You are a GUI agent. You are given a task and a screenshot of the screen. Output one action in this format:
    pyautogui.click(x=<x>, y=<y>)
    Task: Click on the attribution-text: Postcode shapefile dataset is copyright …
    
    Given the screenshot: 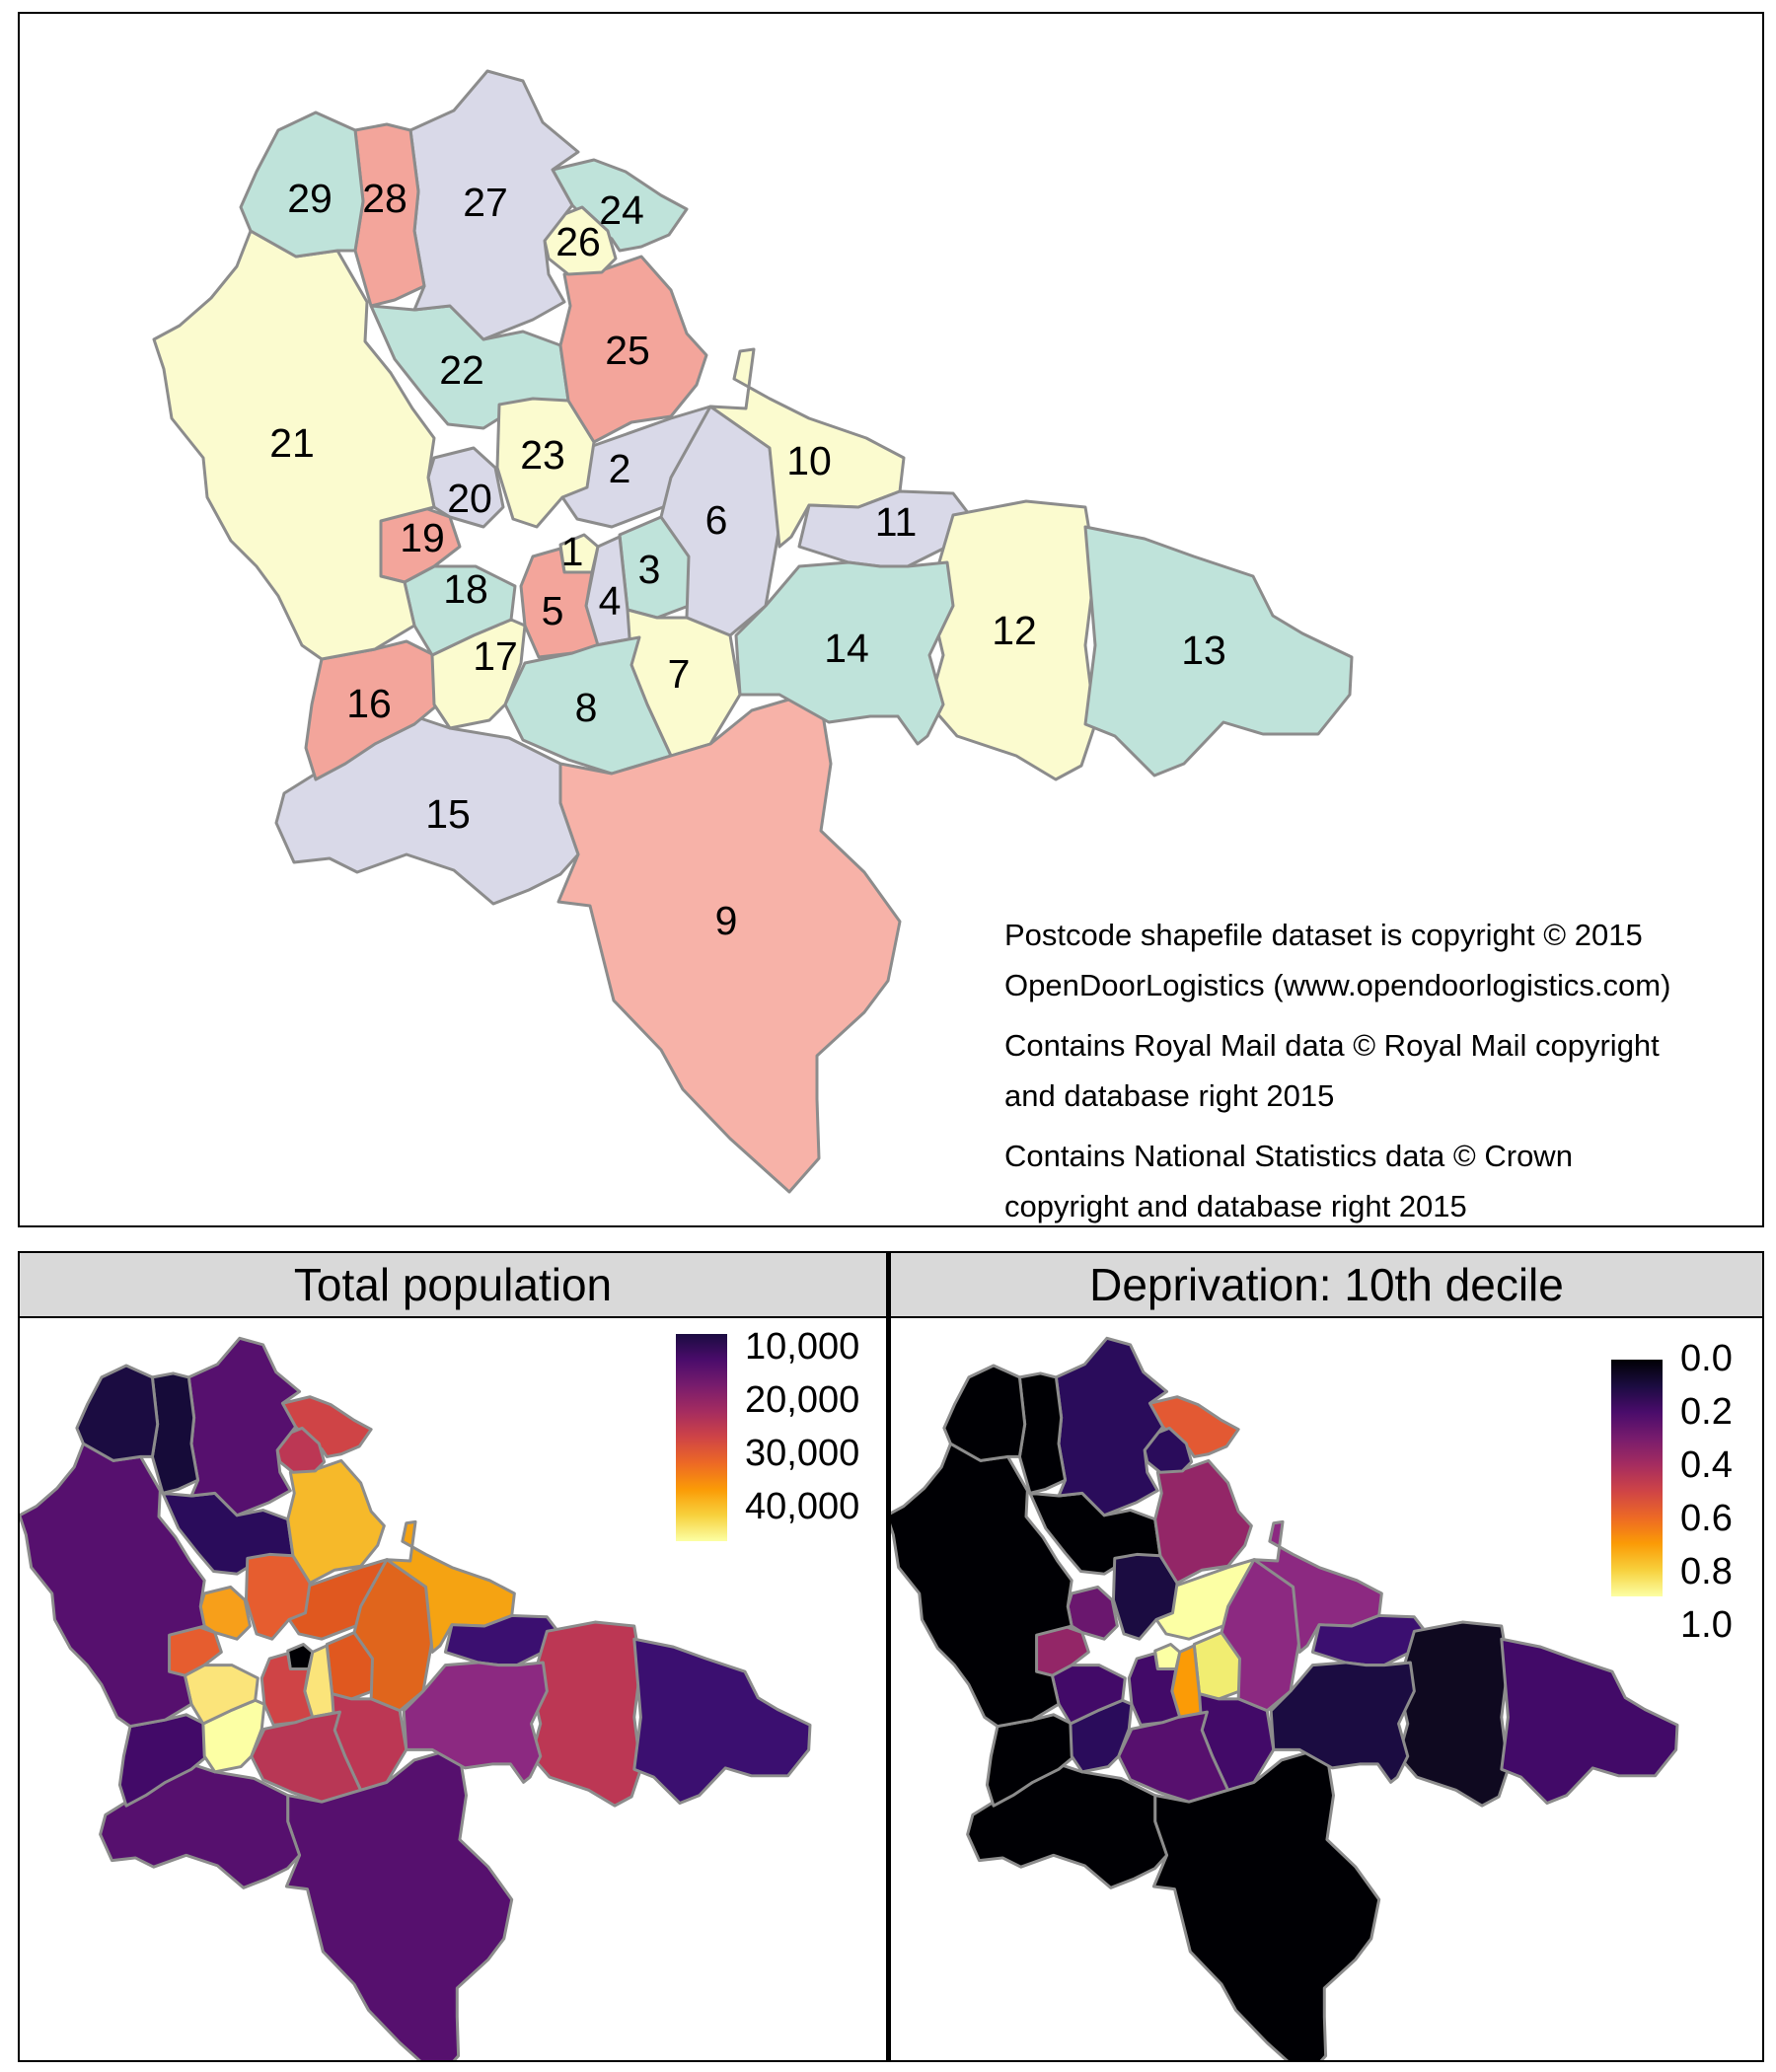 What is the action you would take?
    pyautogui.click(x=1337, y=960)
    